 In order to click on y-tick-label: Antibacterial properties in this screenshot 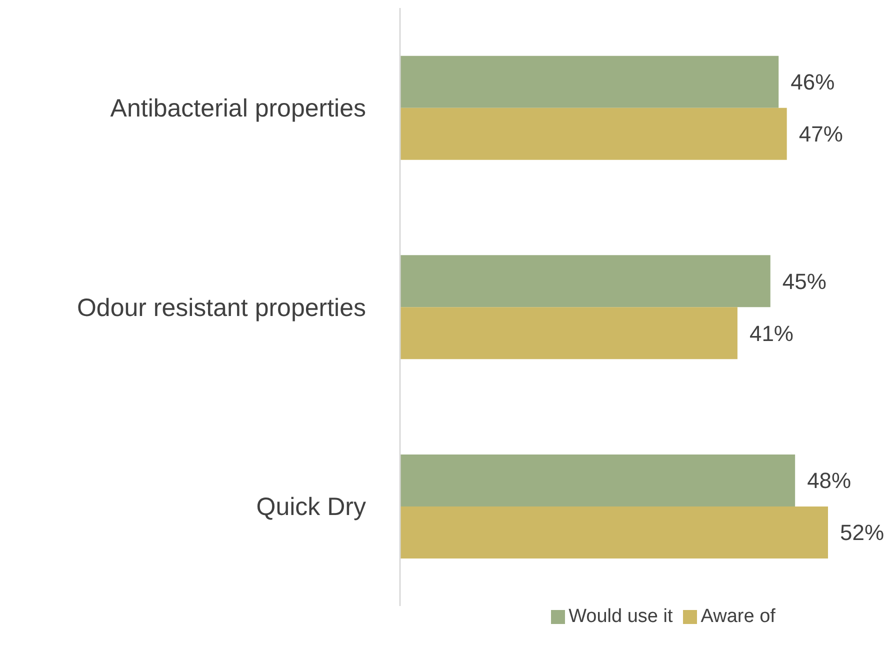, I will do `click(238, 108)`.